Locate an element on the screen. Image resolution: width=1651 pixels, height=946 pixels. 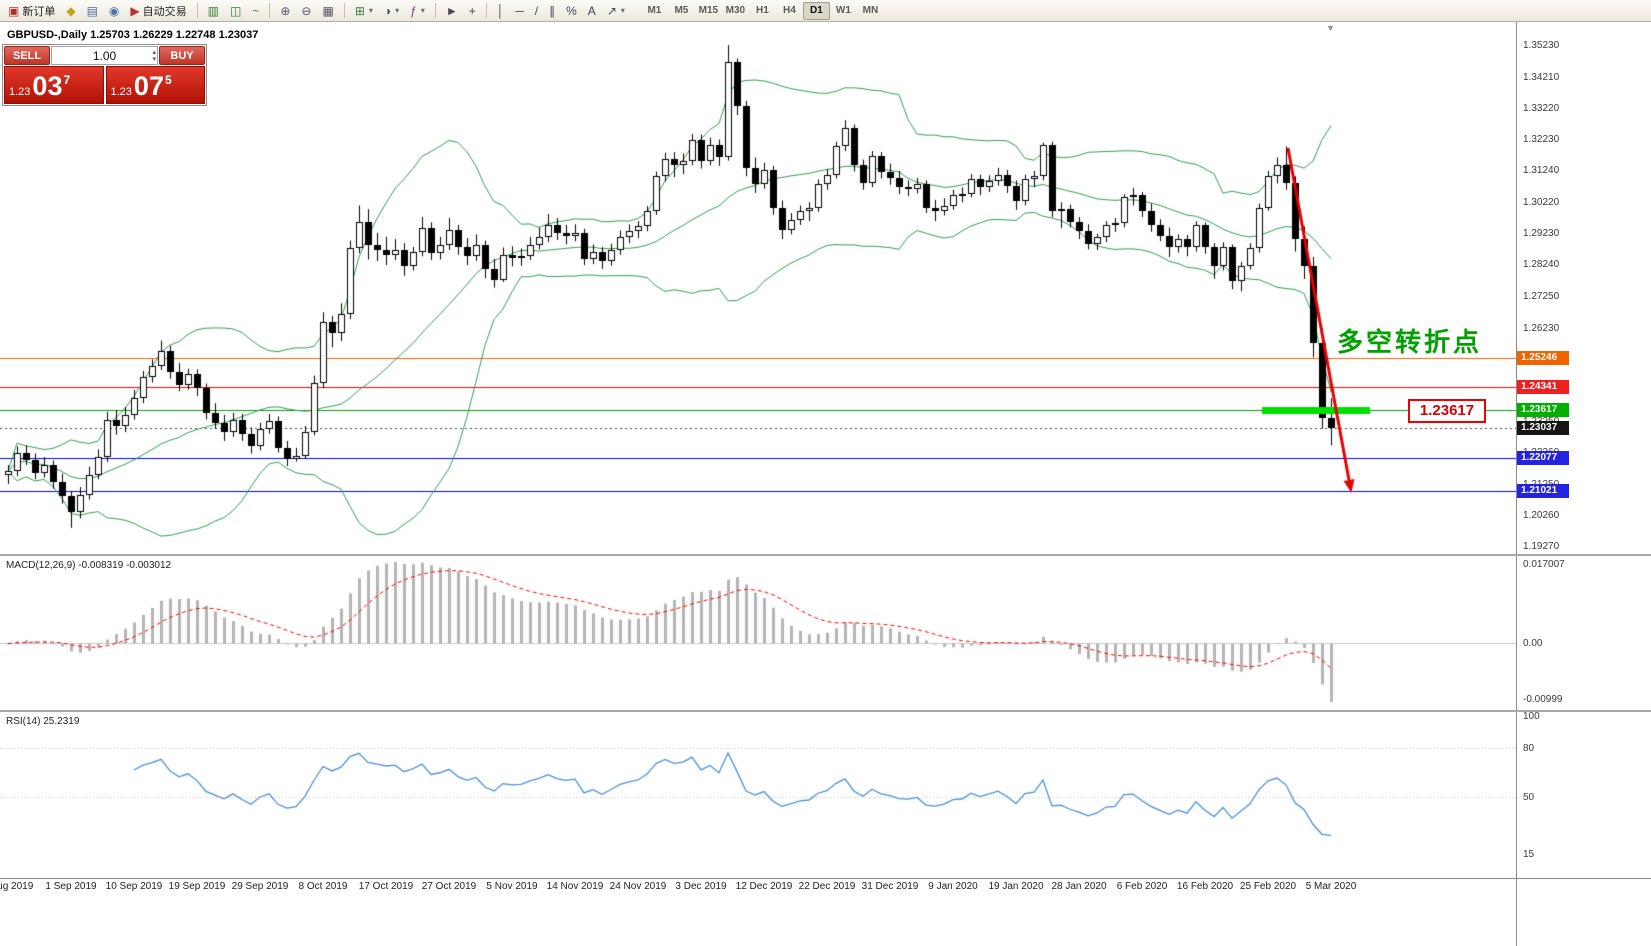
fibonacci-button: % is located at coordinates (571, 10).